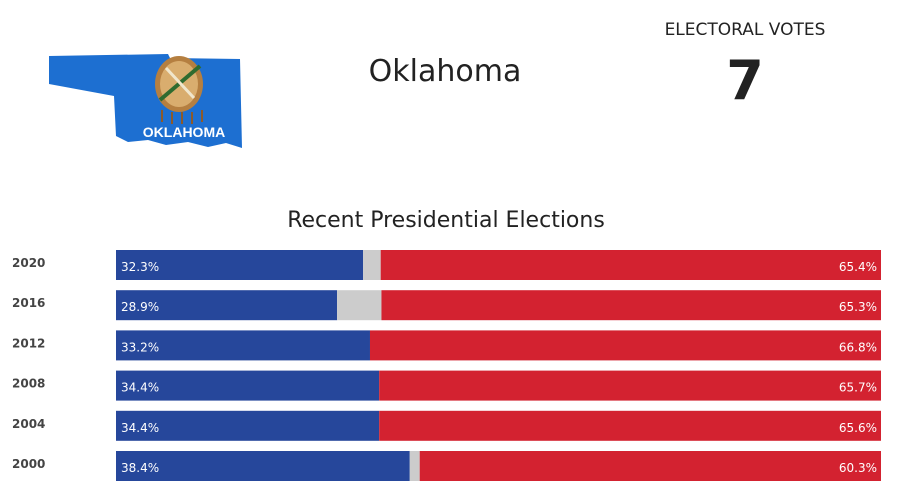 The height and width of the screenshot is (490, 900). Describe the element at coordinates (630, 265) in the screenshot. I see `bar-rep-2020` at that location.